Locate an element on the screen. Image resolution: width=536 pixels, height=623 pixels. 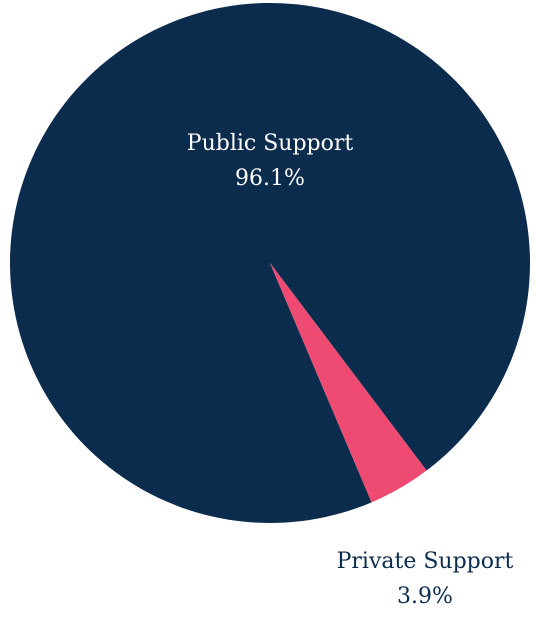
slice-value-label: 3.9% is located at coordinates (425, 596).